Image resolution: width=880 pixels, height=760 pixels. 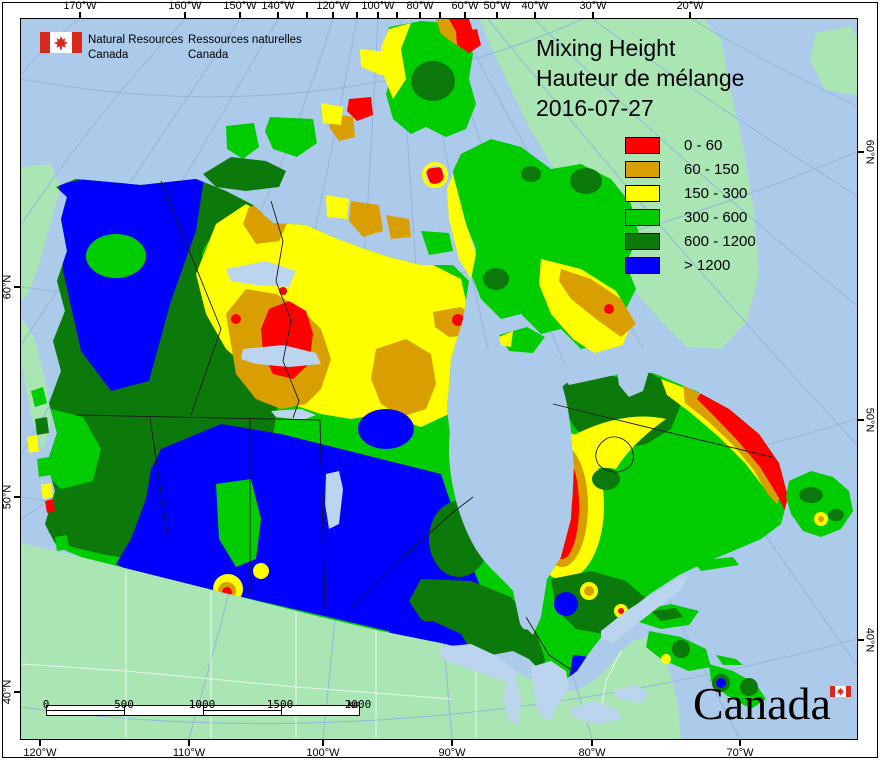 What do you see at coordinates (285, 309) in the screenshot?
I see `border-nwt-nunavut` at bounding box center [285, 309].